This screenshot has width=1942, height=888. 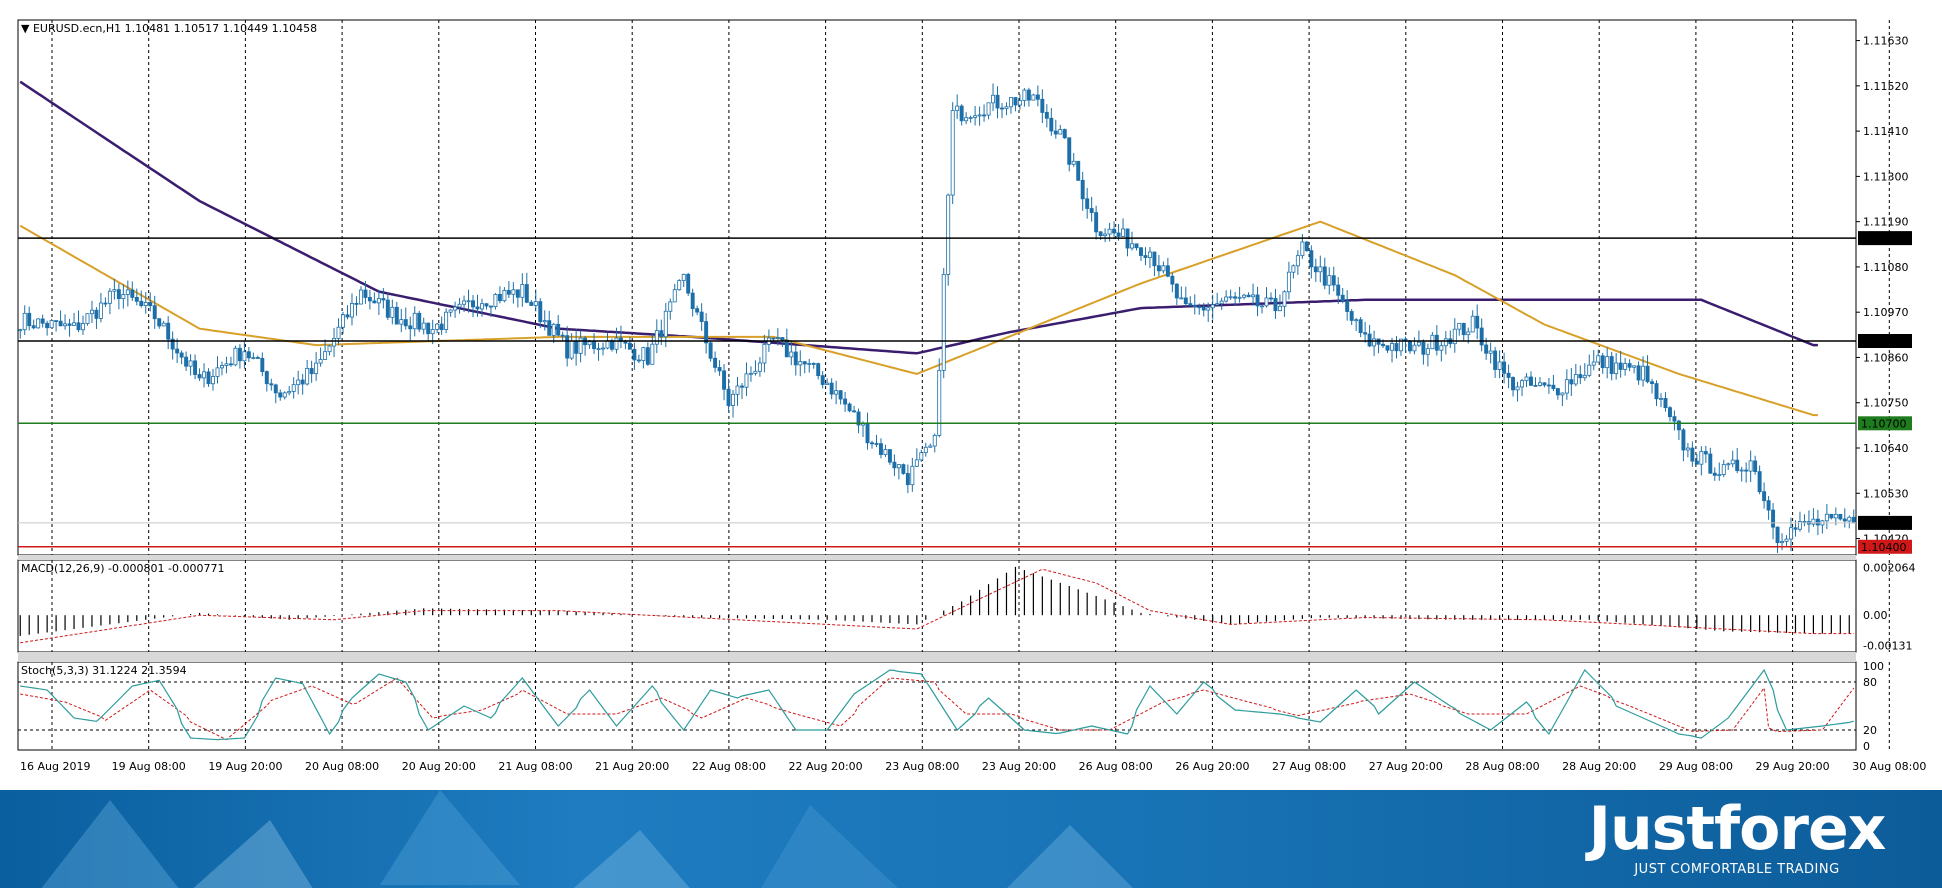 What do you see at coordinates (104, 670) in the screenshot?
I see `stoch-pane-title: Stoch(5,3,3) 31.1224 21.3594` at bounding box center [104, 670].